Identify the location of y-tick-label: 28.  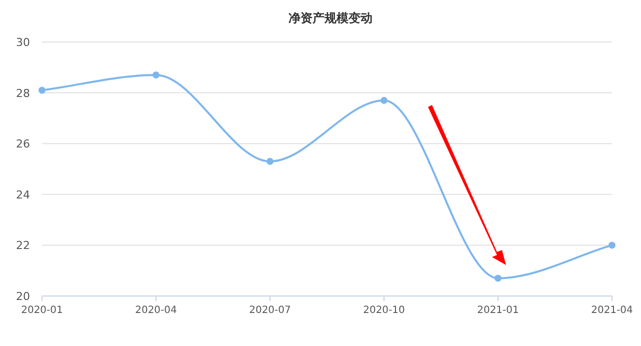
(23, 93).